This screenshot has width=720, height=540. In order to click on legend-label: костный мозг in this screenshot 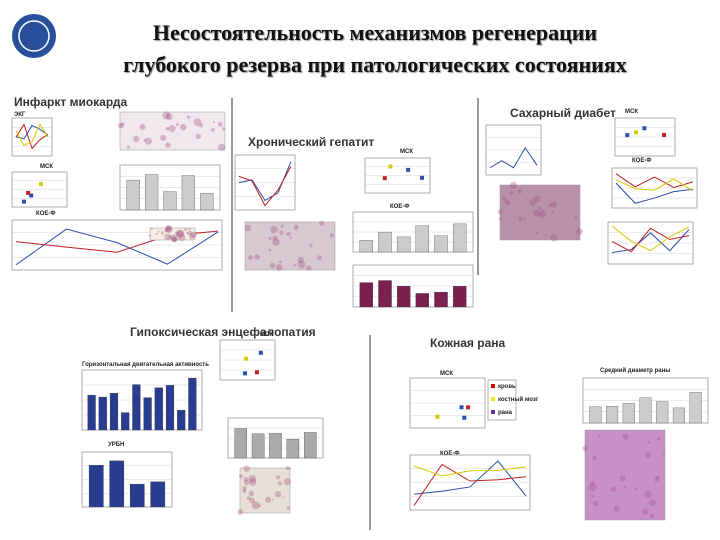, I will do `click(518, 399)`.